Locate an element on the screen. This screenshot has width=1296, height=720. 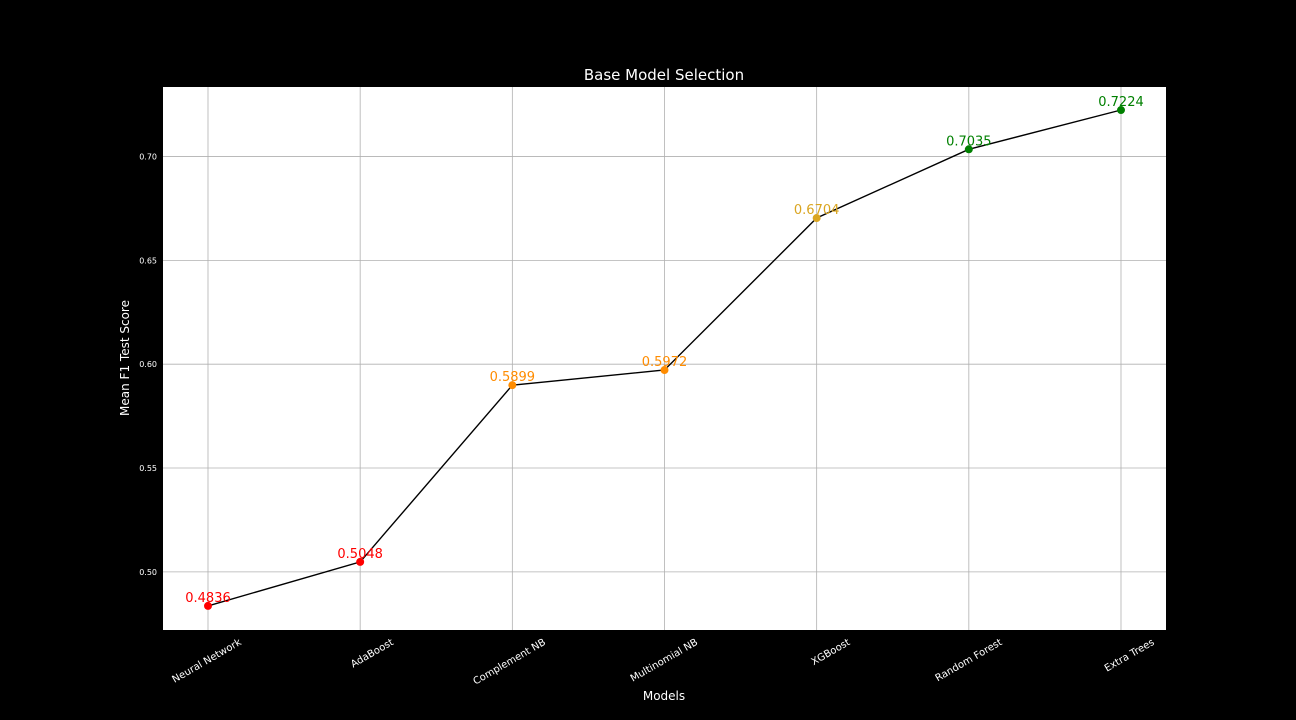
data-label: 0.5899 is located at coordinates (513, 377).